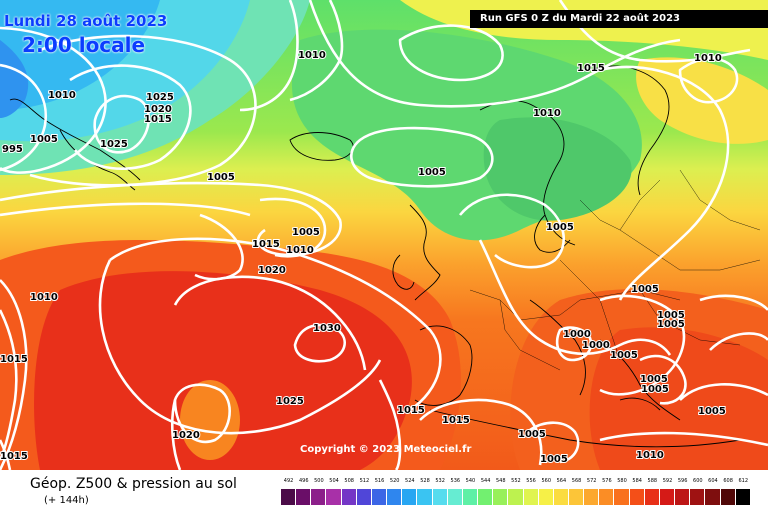 The height and width of the screenshot is (512, 768). Describe the element at coordinates (652, 481) in the screenshot. I see `color-scale-tick: 588` at that location.